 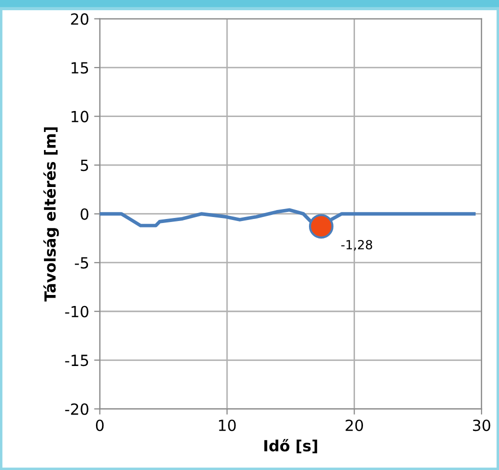 I want to click on y-tick-label: 10, so click(x=80, y=116).